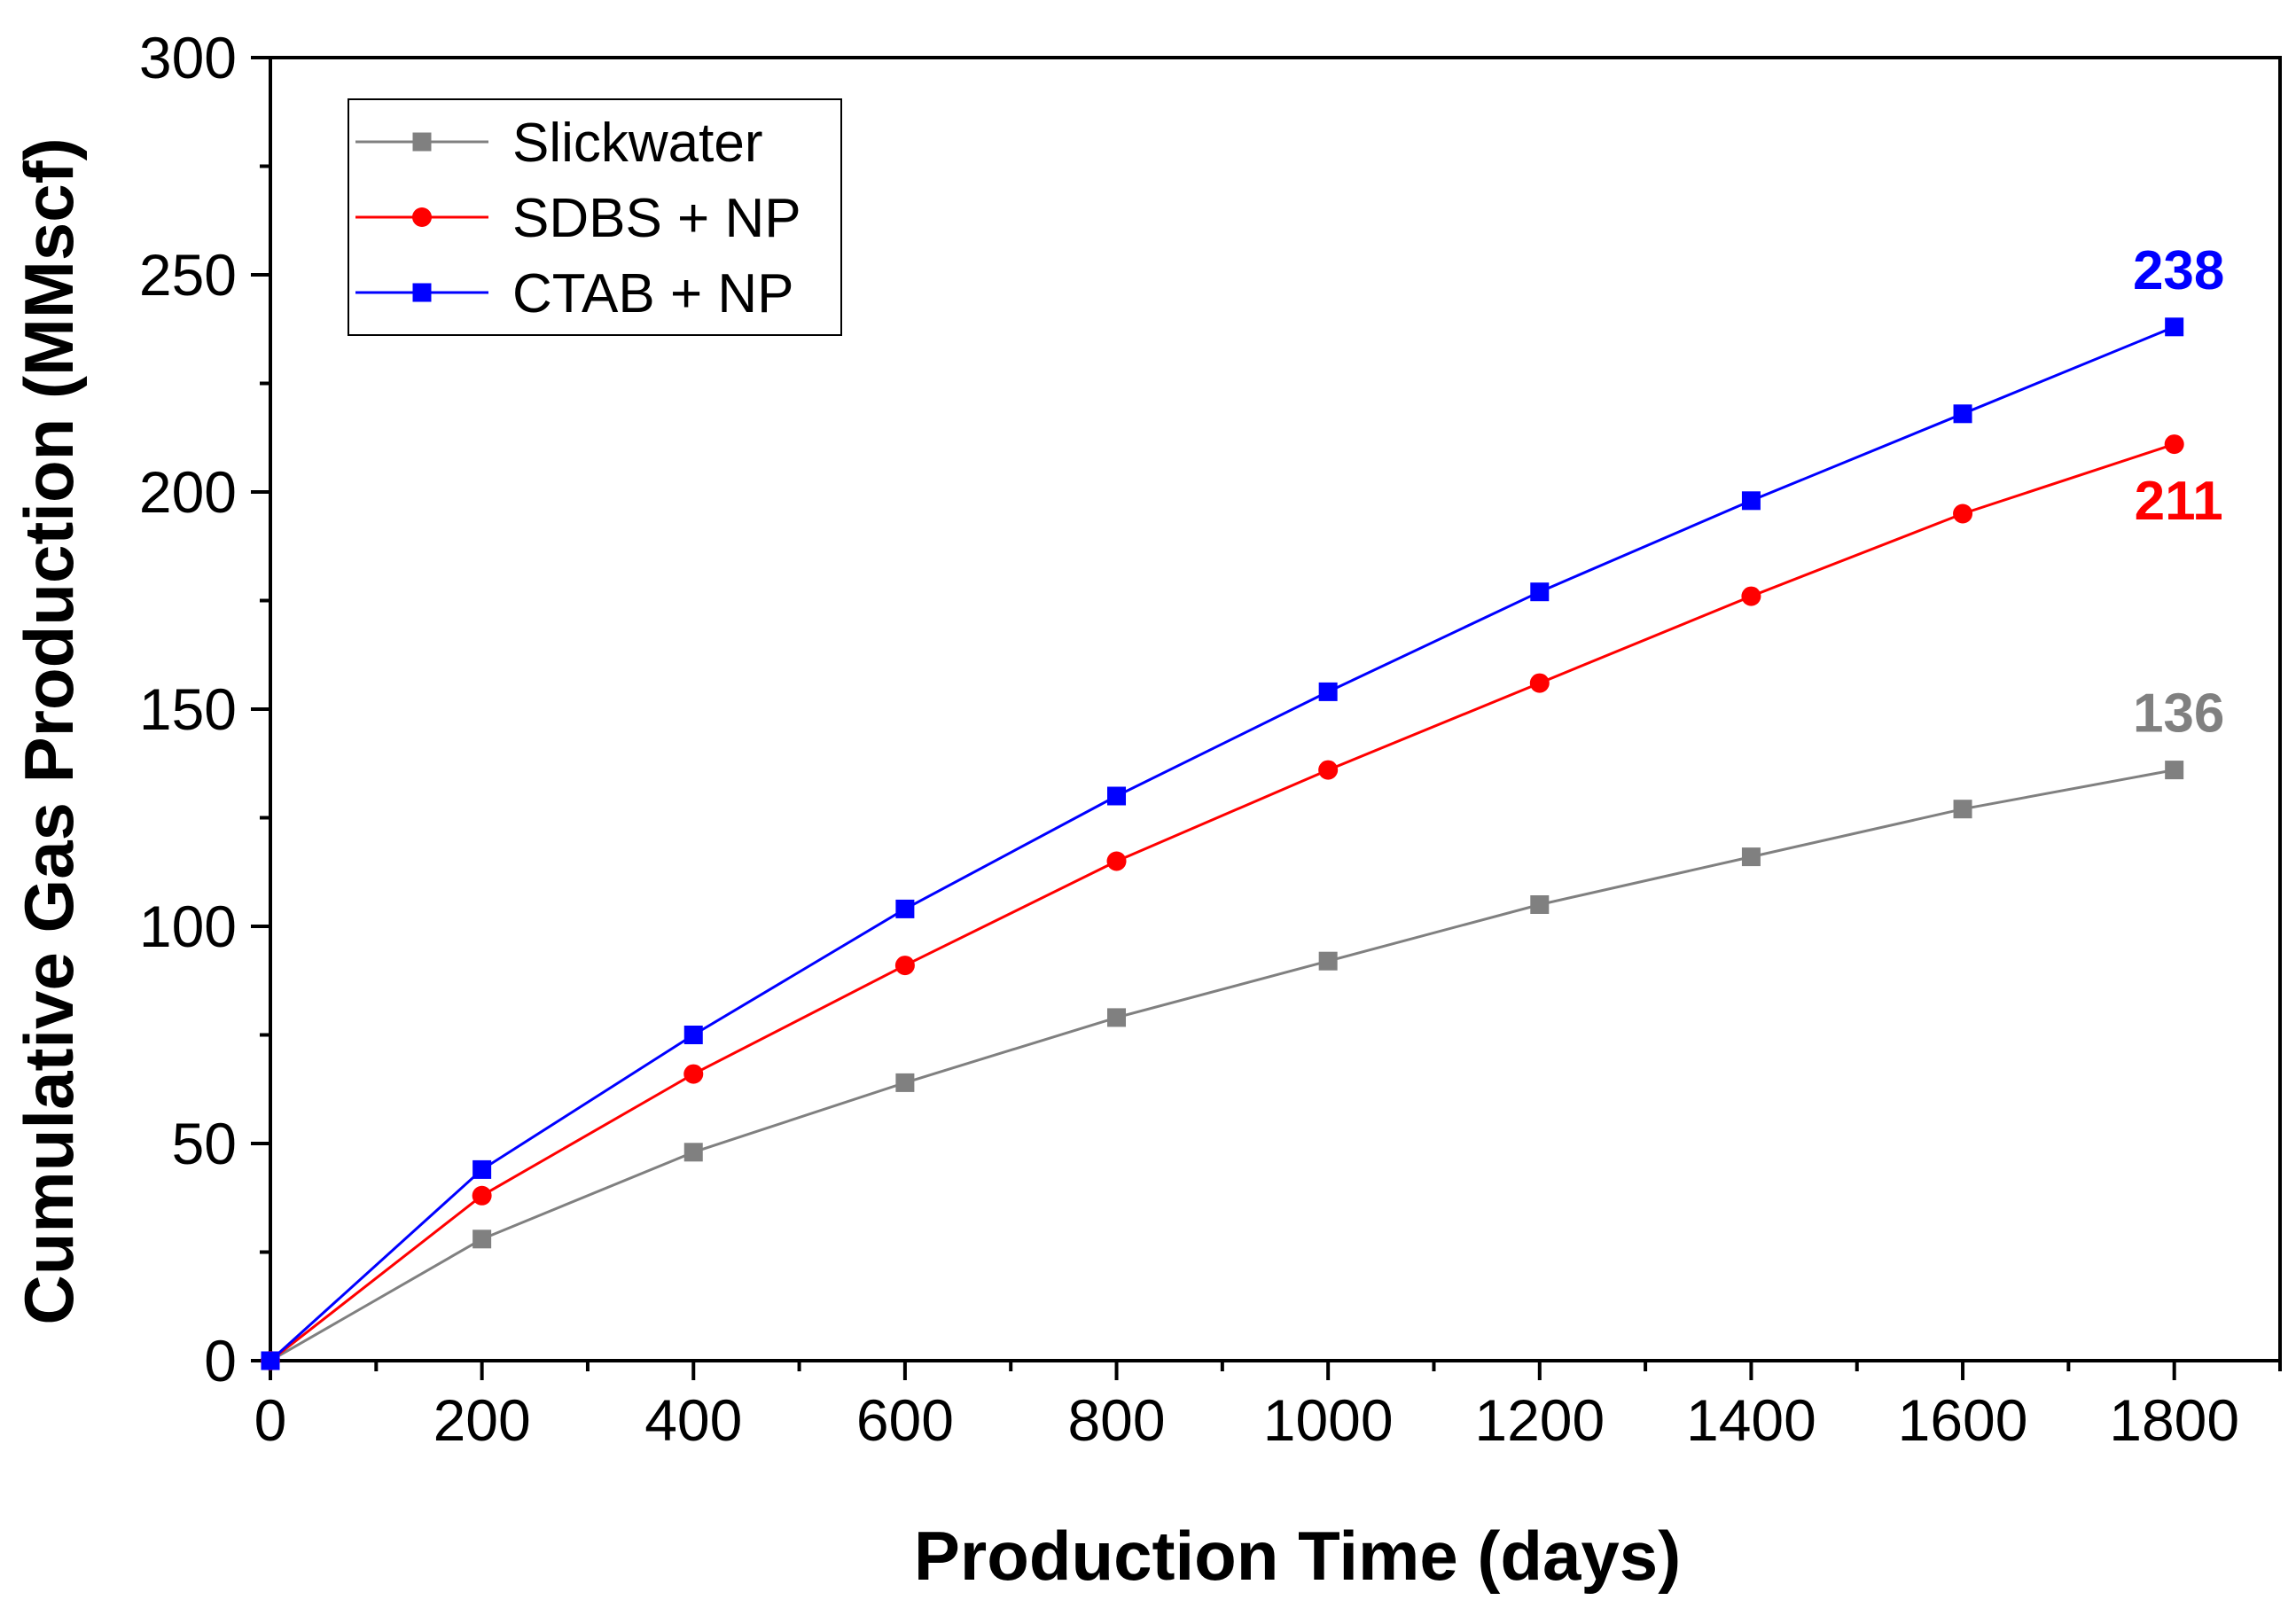  I want to click on x-tick-label: 200, so click(482, 1420).